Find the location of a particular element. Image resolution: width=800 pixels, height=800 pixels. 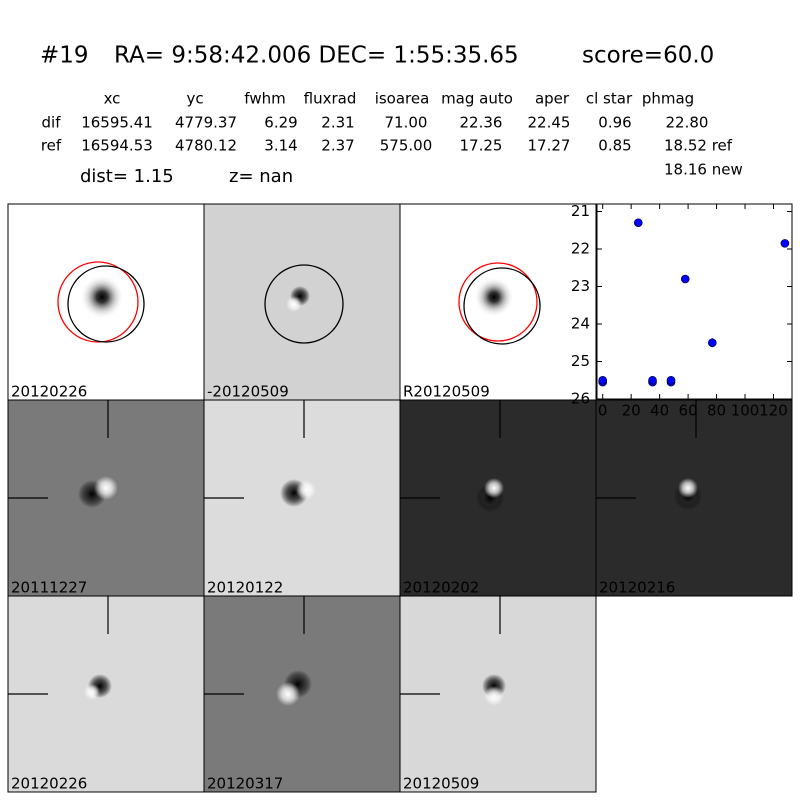

score: score=60.0 is located at coordinates (648, 56).